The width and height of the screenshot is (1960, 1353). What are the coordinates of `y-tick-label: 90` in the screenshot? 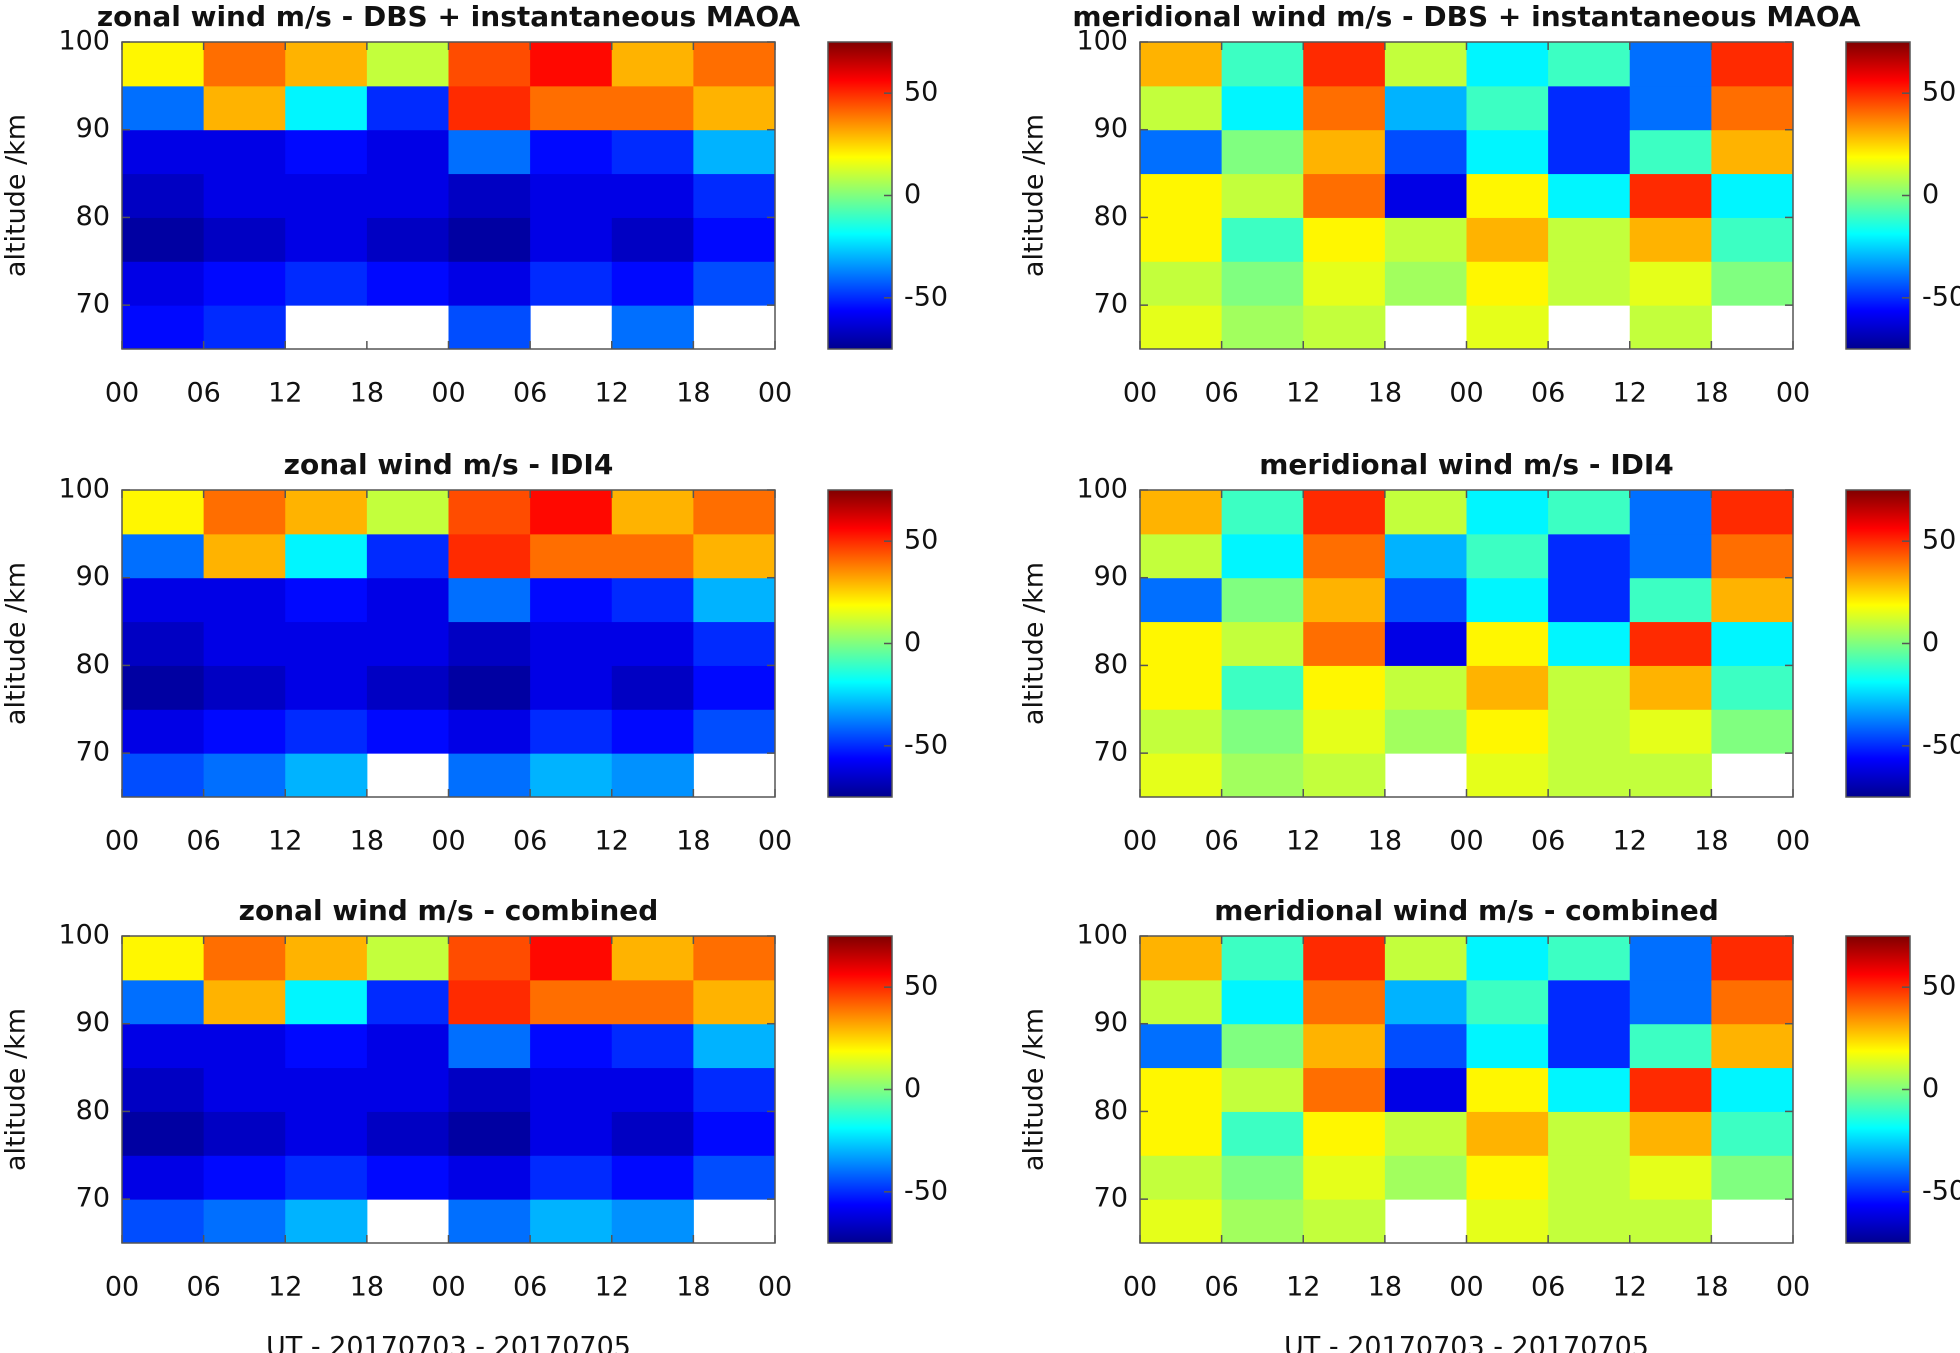 It's located at (1111, 576).